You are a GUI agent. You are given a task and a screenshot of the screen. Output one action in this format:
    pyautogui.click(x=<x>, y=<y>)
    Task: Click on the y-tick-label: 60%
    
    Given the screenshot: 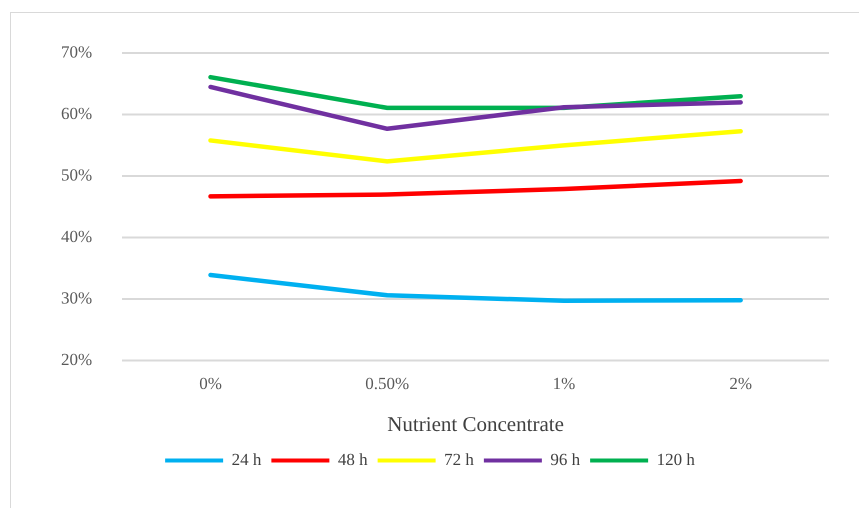 What is the action you would take?
    pyautogui.click(x=76, y=114)
    